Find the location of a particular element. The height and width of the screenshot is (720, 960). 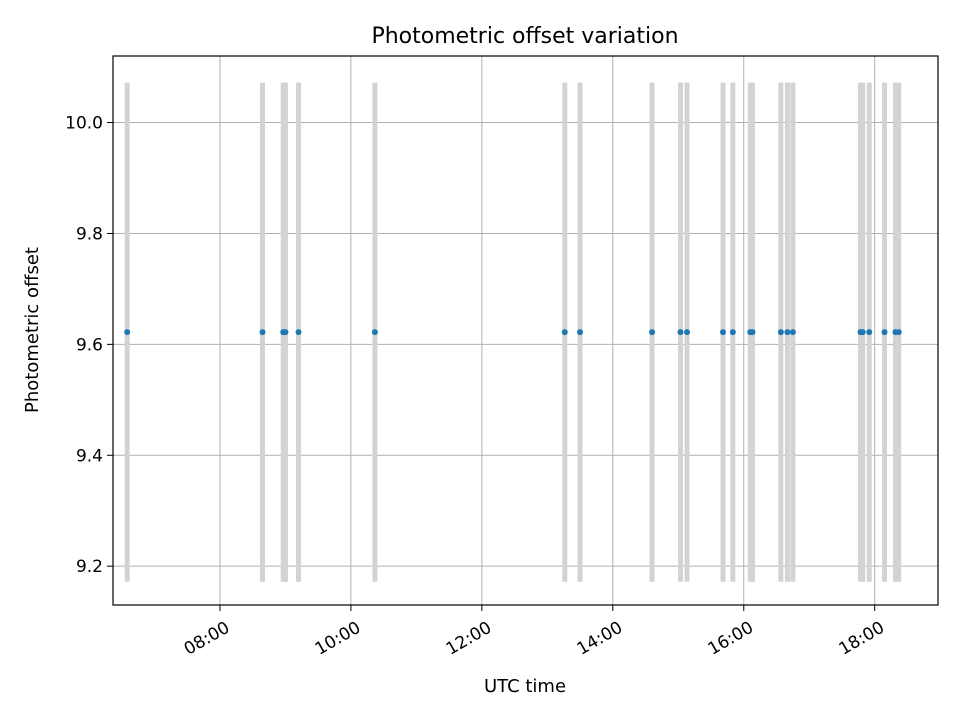

y-tick-label: 10.0 is located at coordinates (84, 124).